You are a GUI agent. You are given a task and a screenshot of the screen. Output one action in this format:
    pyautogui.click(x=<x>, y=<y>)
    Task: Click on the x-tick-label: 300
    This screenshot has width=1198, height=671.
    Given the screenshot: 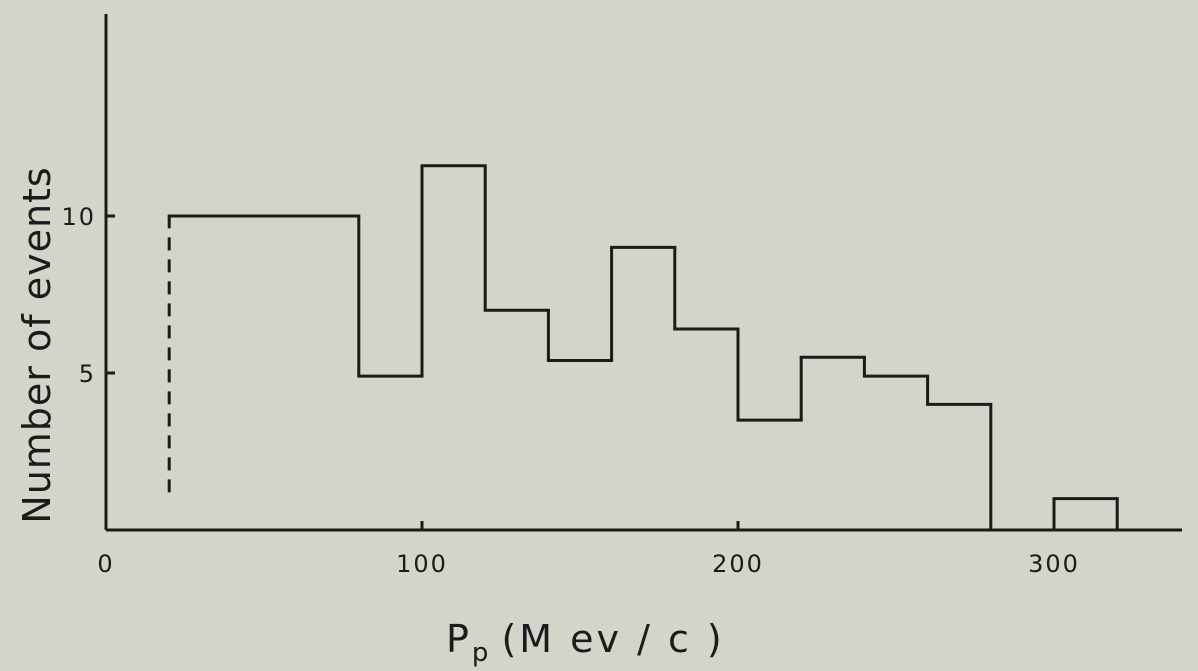 What is the action you would take?
    pyautogui.click(x=1054, y=564)
    